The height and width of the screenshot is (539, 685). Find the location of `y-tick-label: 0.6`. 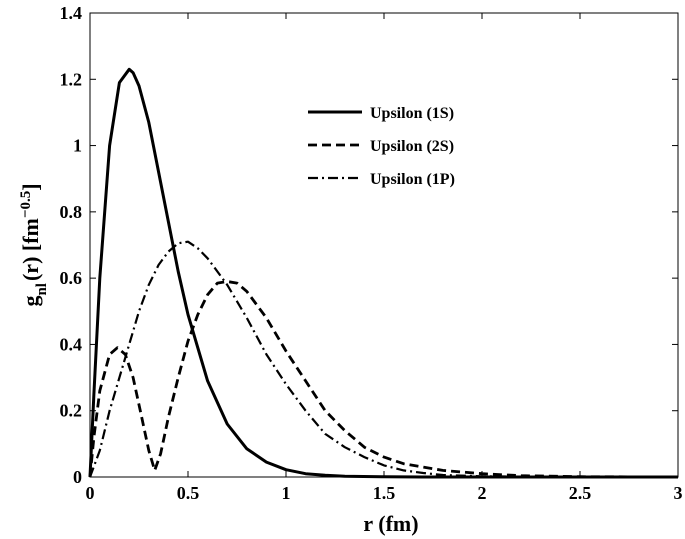

y-tick-label: 0.6 is located at coordinates (71, 278).